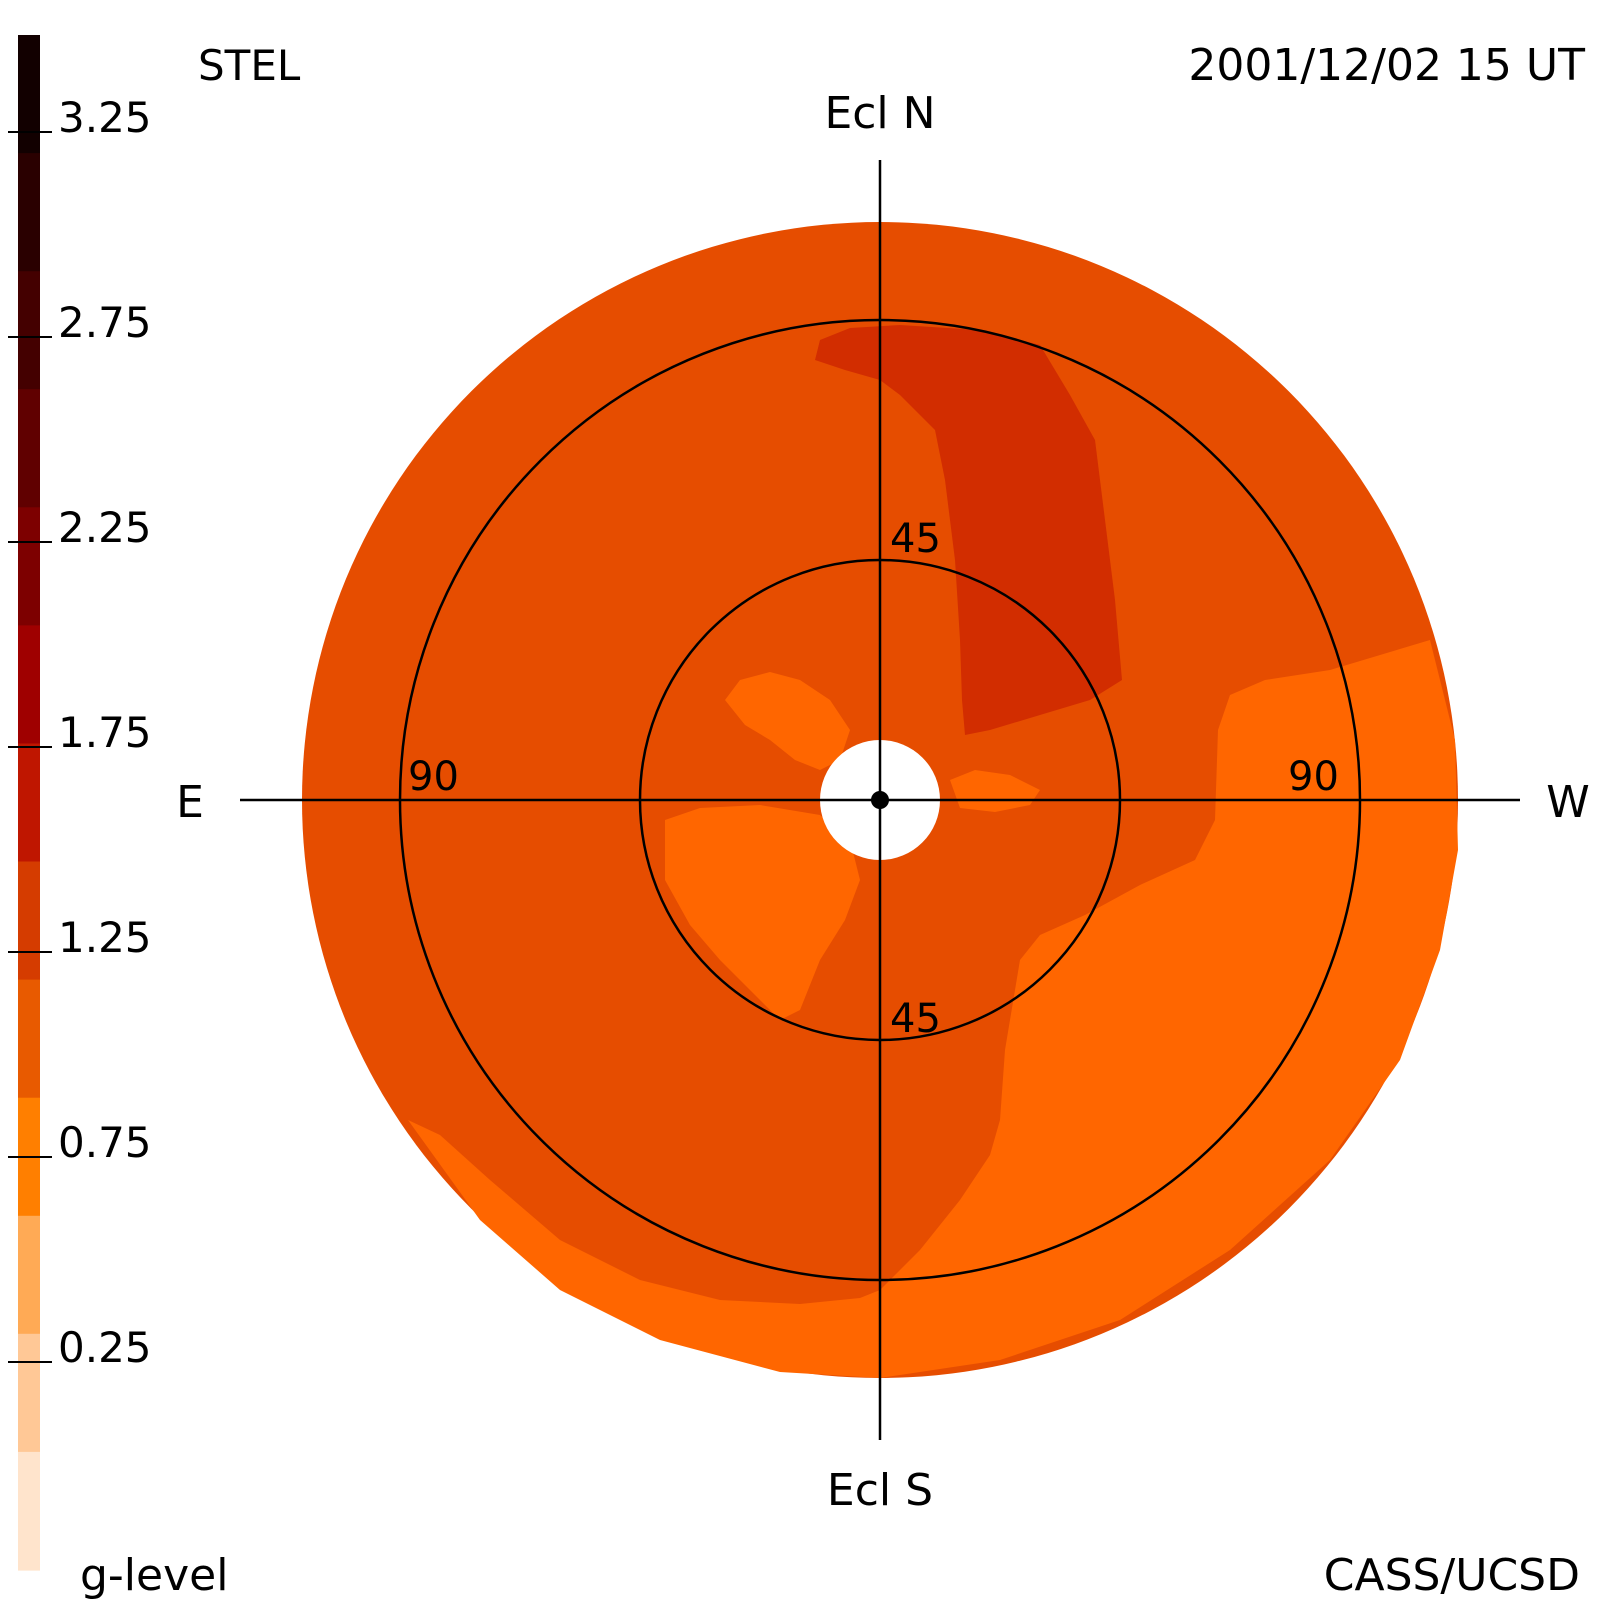  Describe the element at coordinates (105, 732) in the screenshot. I see `colorbar-tick-label: 1.75` at that location.